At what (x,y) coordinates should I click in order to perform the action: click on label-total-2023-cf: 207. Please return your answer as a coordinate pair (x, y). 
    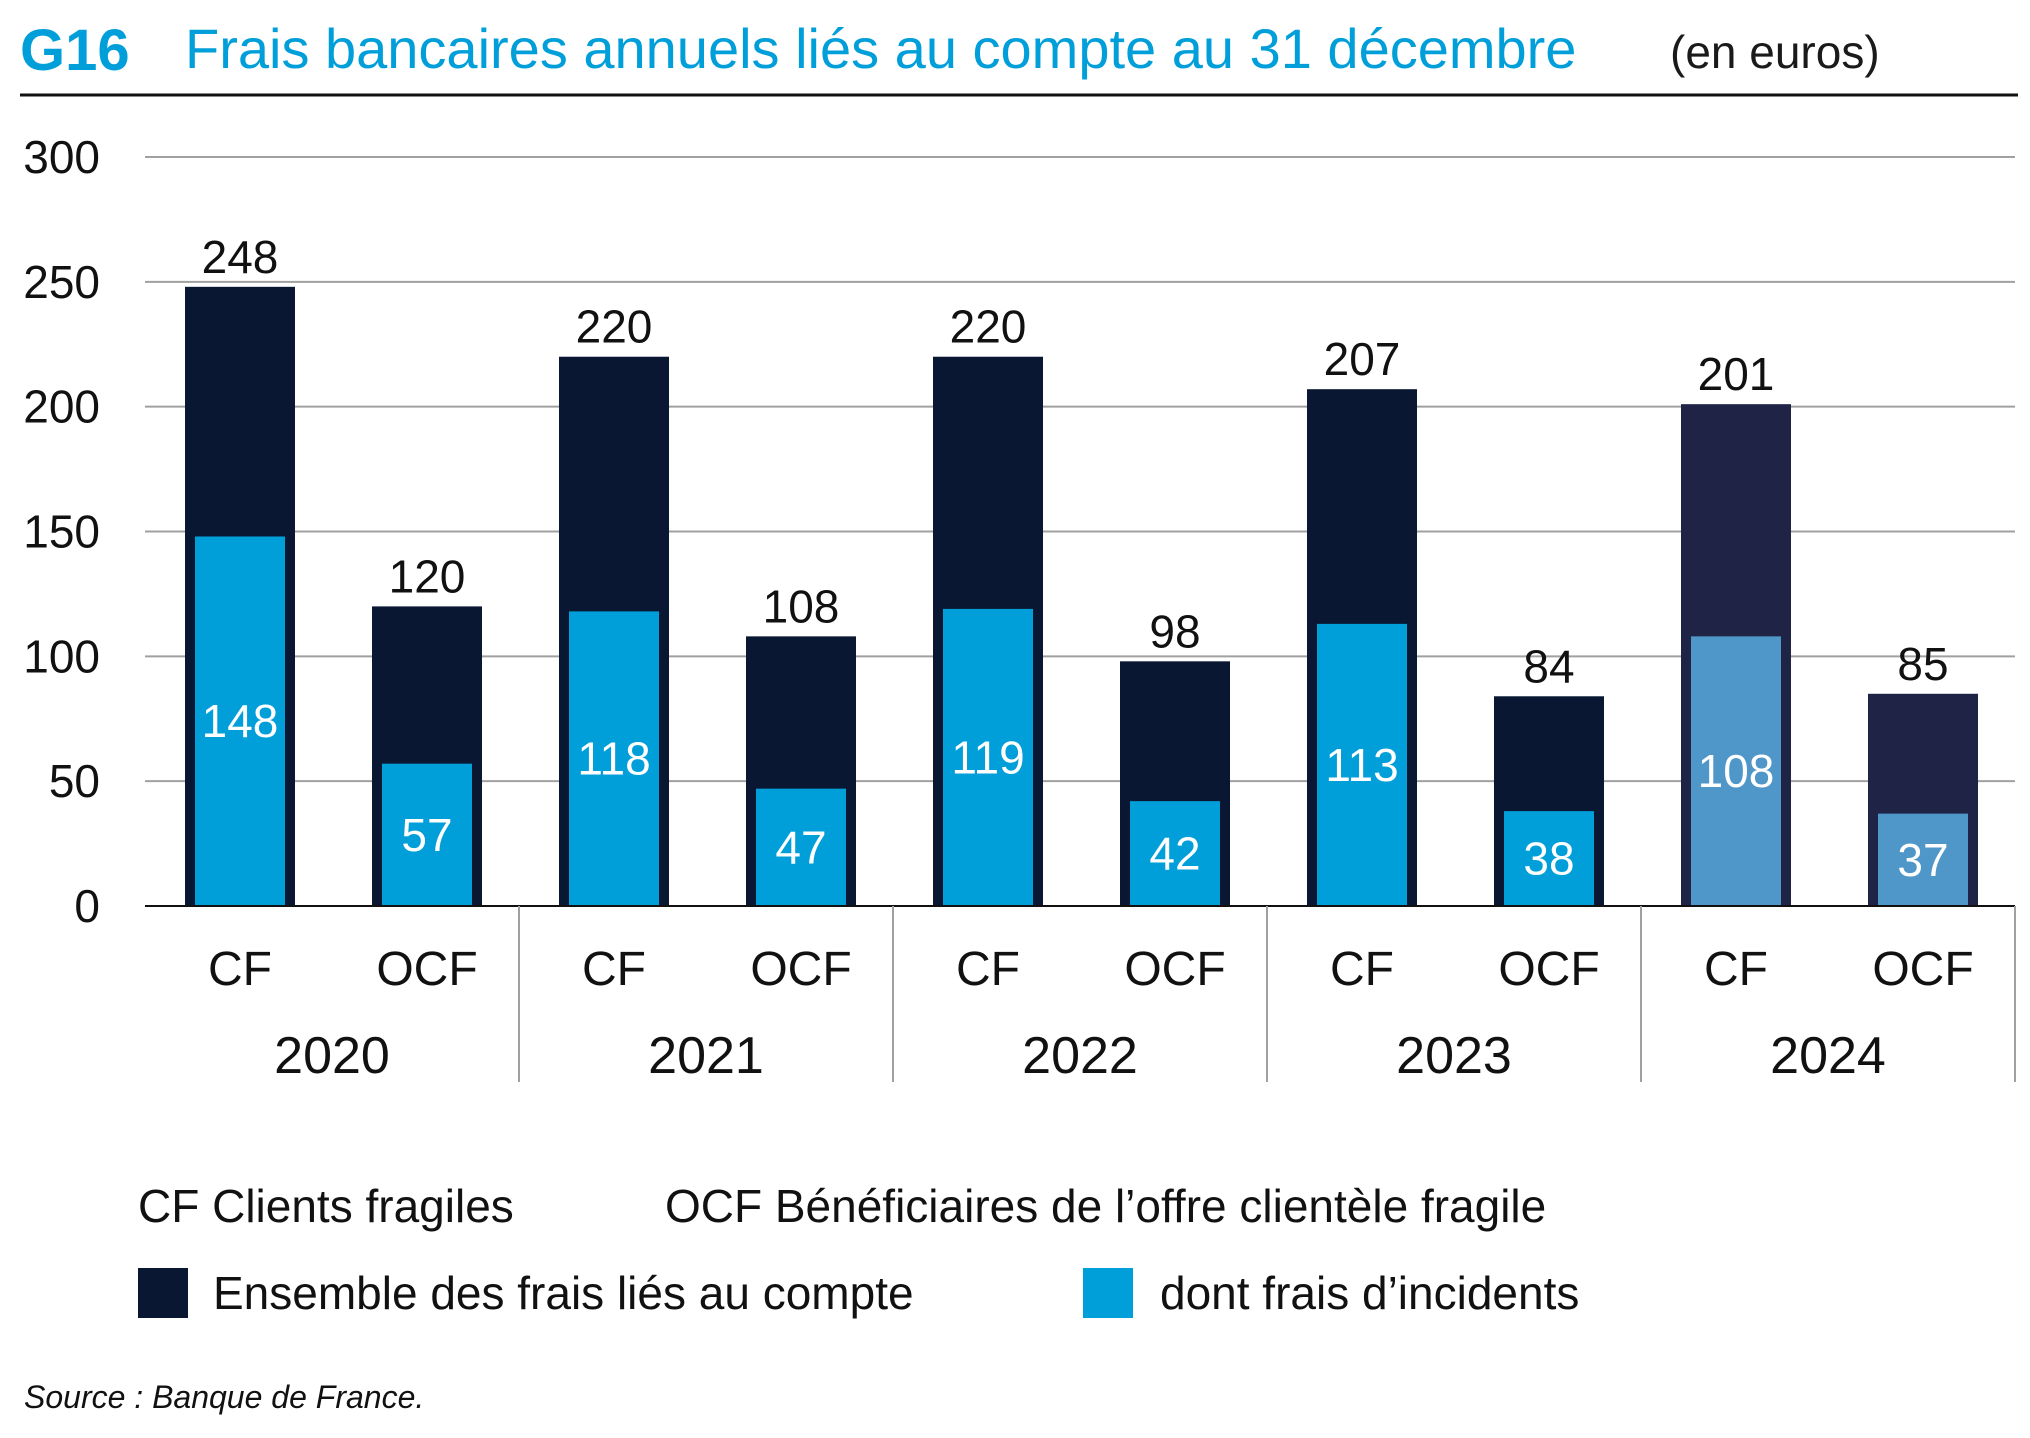
    Looking at the image, I should click on (1362, 359).